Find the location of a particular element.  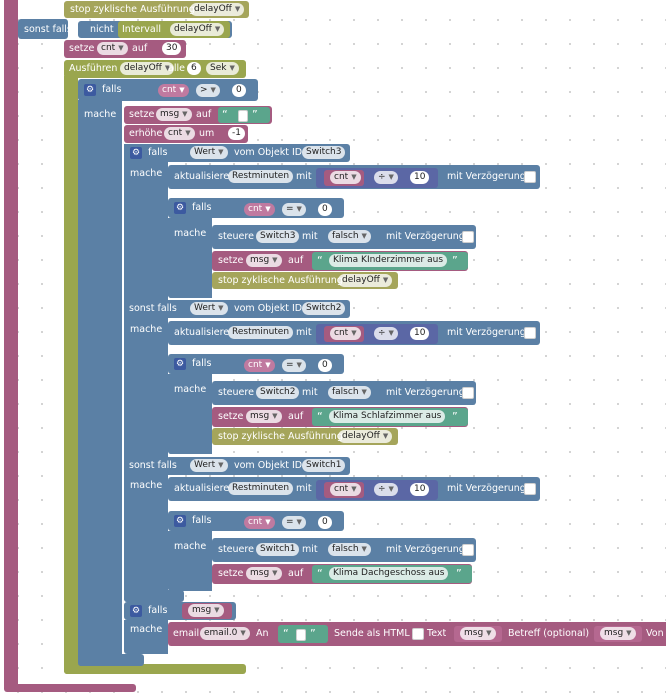

room3-else-if-header: sonst falls Wert ▼ vom Objekt ID Switch1 is located at coordinates (237, 466).